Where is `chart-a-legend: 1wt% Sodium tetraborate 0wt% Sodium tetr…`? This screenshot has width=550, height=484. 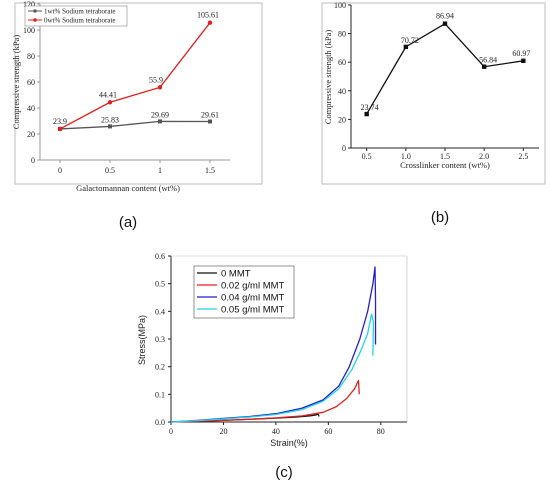 chart-a-legend: 1wt% Sodium tetraborate 0wt% Sodium tetr… is located at coordinates (76, 16).